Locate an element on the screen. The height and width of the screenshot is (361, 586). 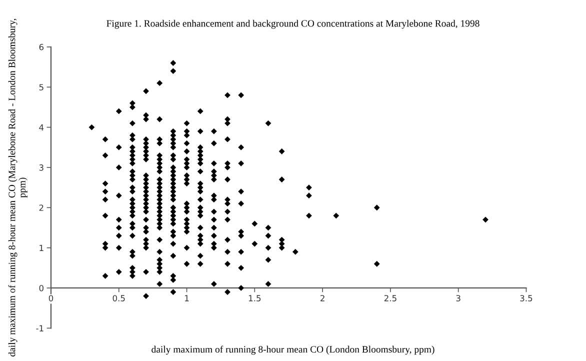
x-tick-label: 2.5 is located at coordinates (390, 298).